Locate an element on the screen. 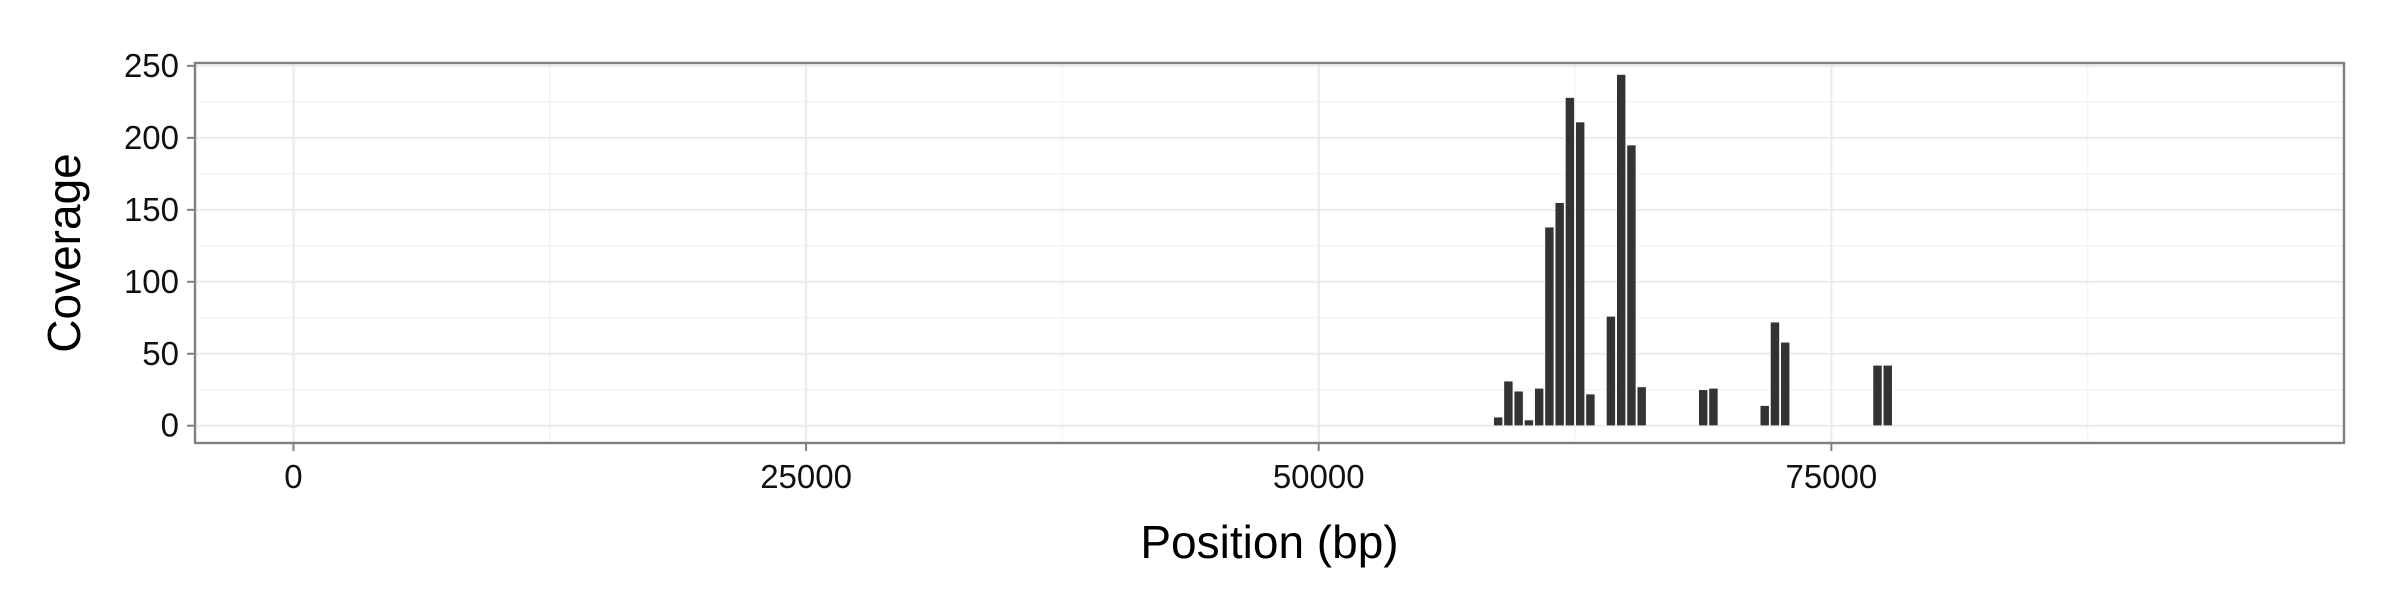 The image size is (2400, 600). x-tick-label: 75000 is located at coordinates (1831, 476).